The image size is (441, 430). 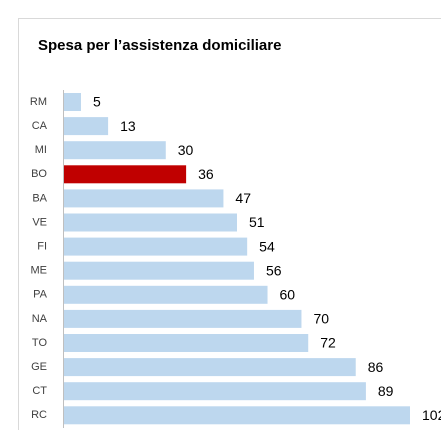 What do you see at coordinates (39, 174) in the screenshot?
I see `y-tick-label: BO` at bounding box center [39, 174].